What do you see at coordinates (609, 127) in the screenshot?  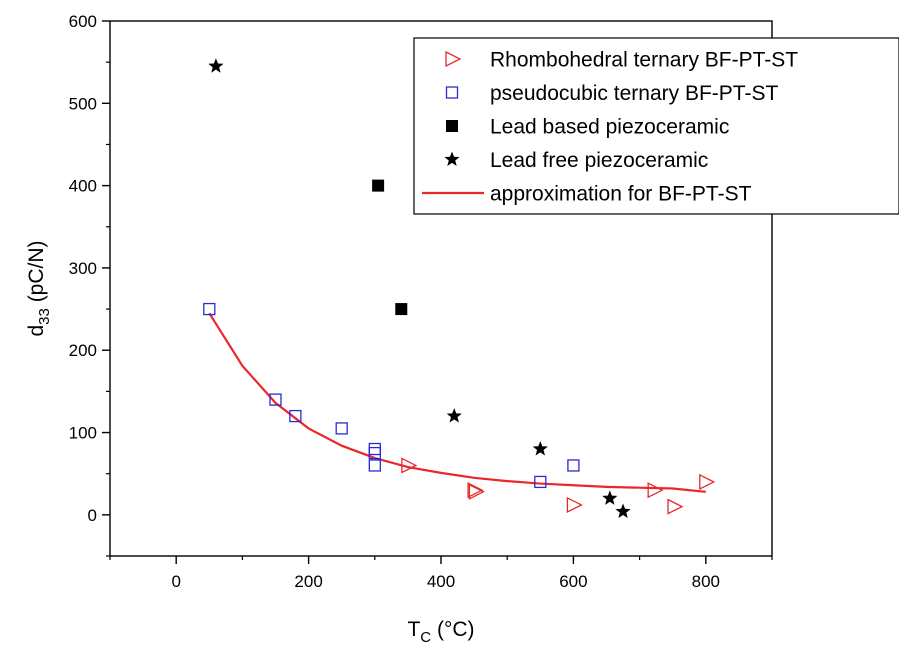 I see `legend-label: Lead based piezoceramic` at bounding box center [609, 127].